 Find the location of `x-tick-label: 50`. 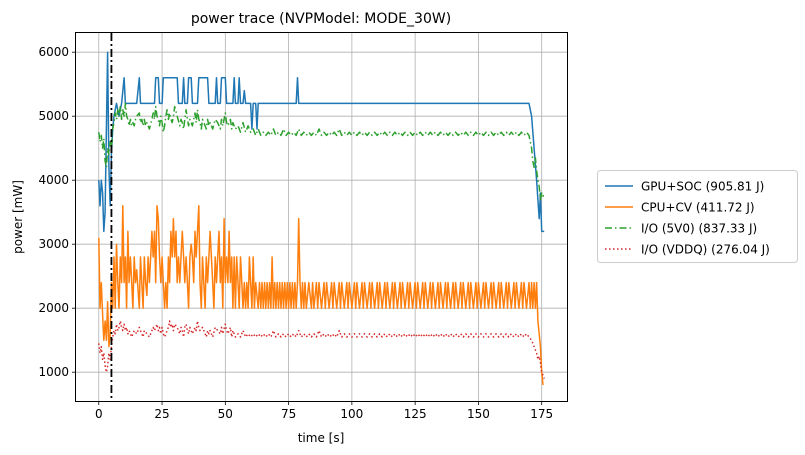

x-tick-label: 50 is located at coordinates (225, 414).